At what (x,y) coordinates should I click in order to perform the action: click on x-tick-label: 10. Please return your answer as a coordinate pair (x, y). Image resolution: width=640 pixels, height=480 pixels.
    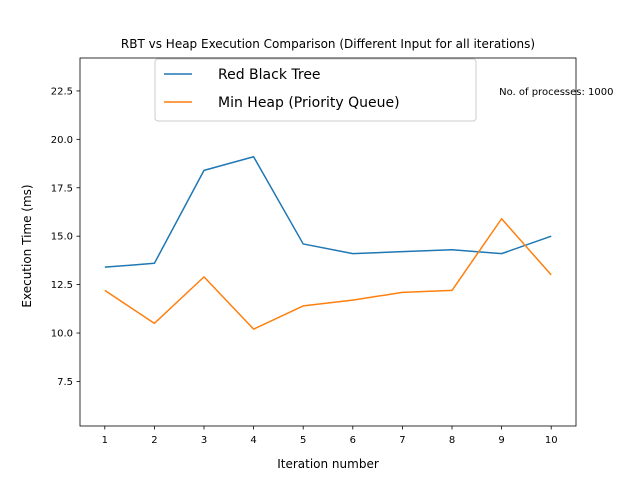
    Looking at the image, I should click on (551, 440).